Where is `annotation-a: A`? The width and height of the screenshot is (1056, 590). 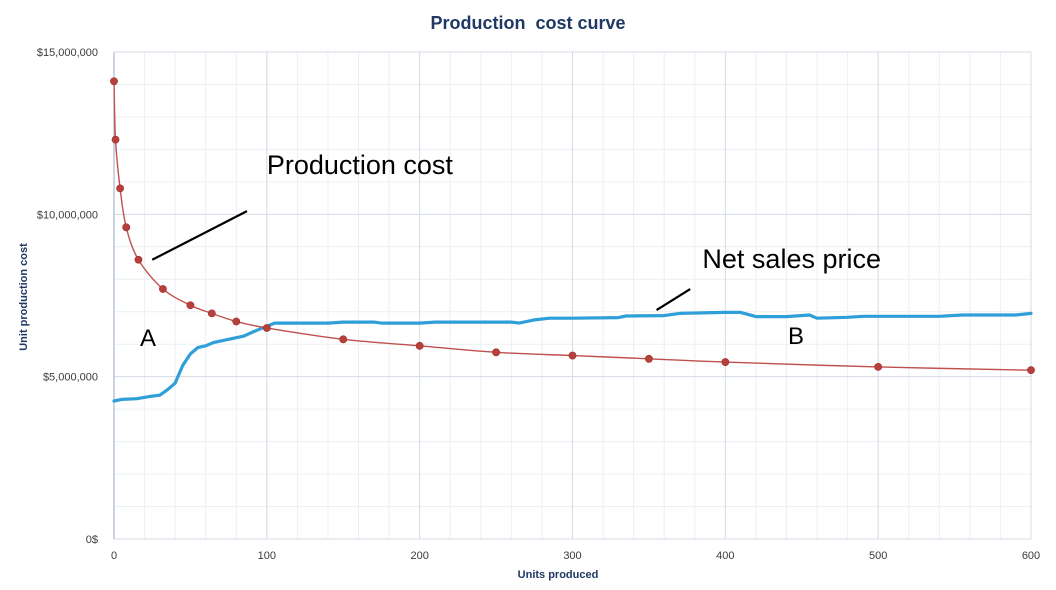
annotation-a: A is located at coordinates (148, 338).